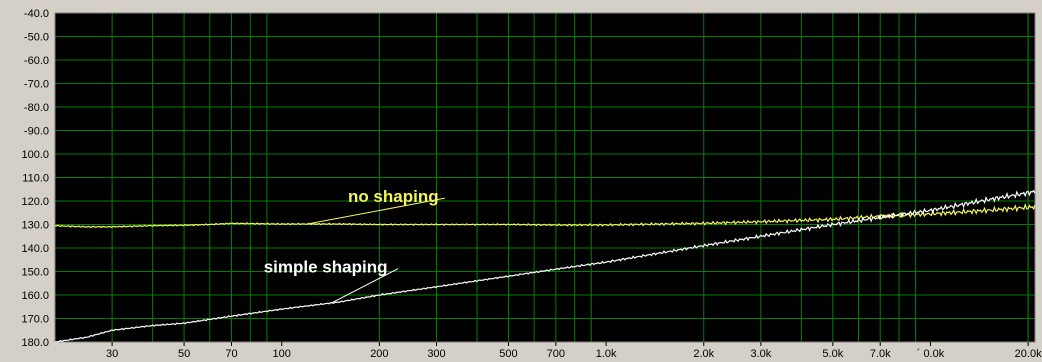 The image size is (1042, 362). What do you see at coordinates (703, 354) in the screenshot?
I see `x-tick-label: 2.0k` at bounding box center [703, 354].